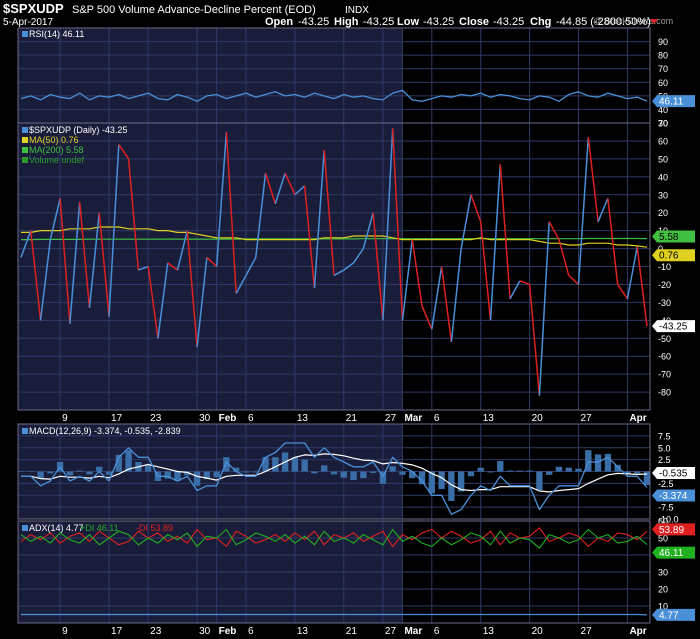  What do you see at coordinates (56, 528) in the screenshot?
I see `adx-legend-label: ADX(14) 4.77` at bounding box center [56, 528].